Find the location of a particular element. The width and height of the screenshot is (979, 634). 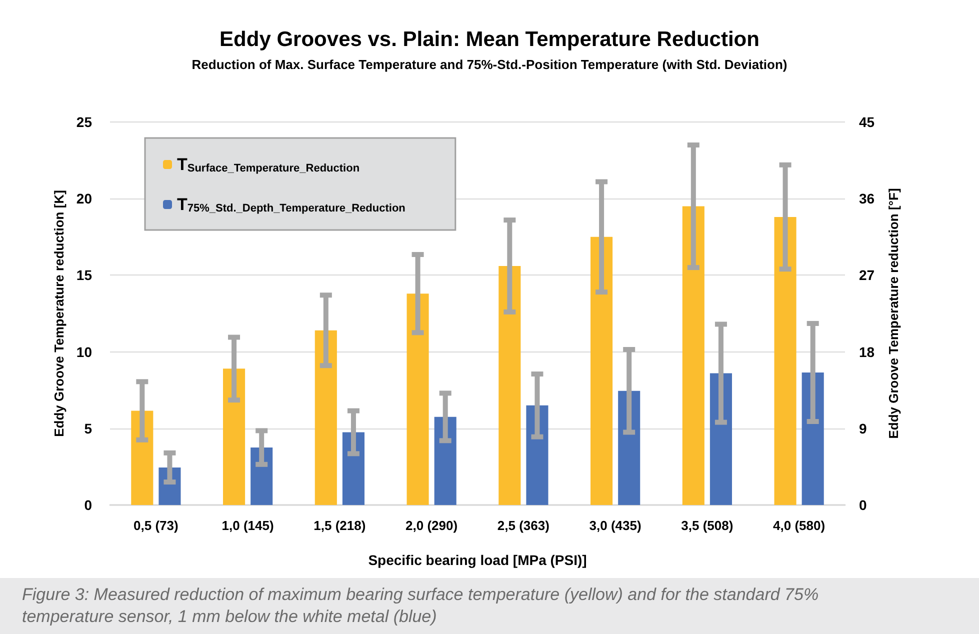

y-tick-label: 15 is located at coordinates (84, 275).